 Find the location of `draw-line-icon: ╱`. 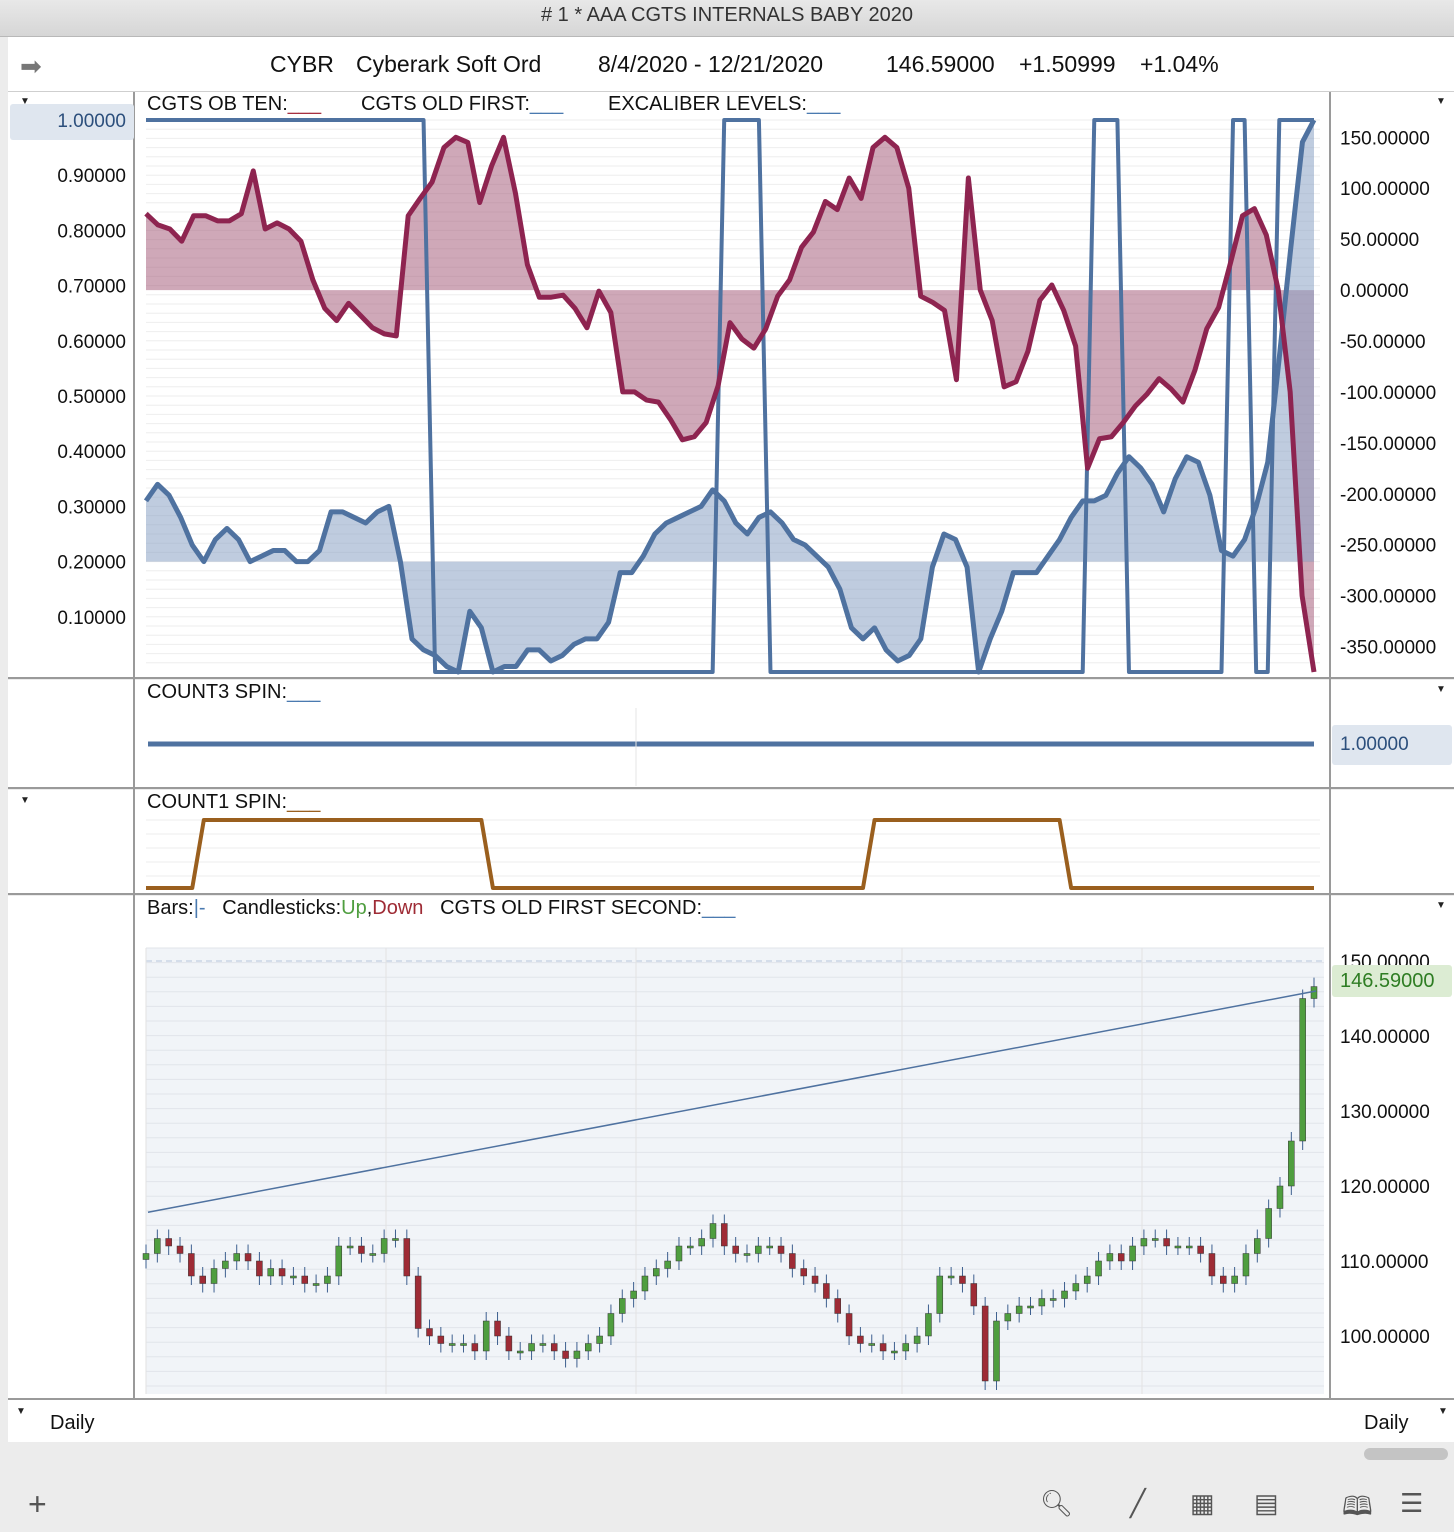

draw-line-icon: ╱ is located at coordinates (1138, 1503).